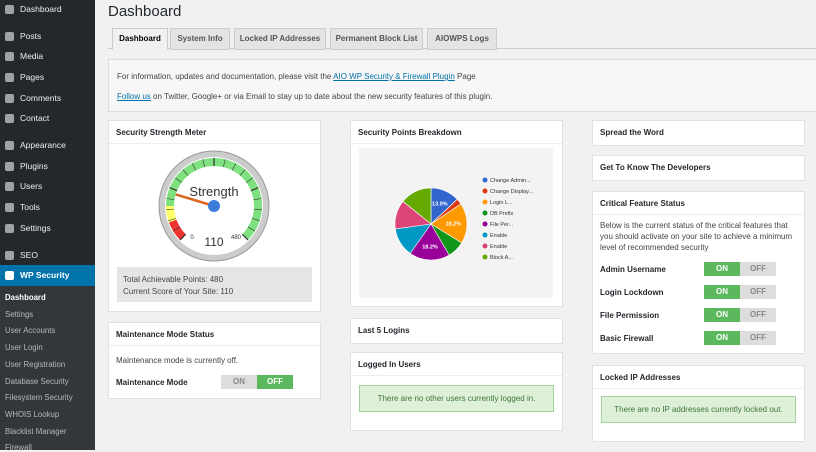 Image resolution: width=816 pixels, height=452 pixels. I want to click on submenu-item: User Accounts, so click(30, 331).